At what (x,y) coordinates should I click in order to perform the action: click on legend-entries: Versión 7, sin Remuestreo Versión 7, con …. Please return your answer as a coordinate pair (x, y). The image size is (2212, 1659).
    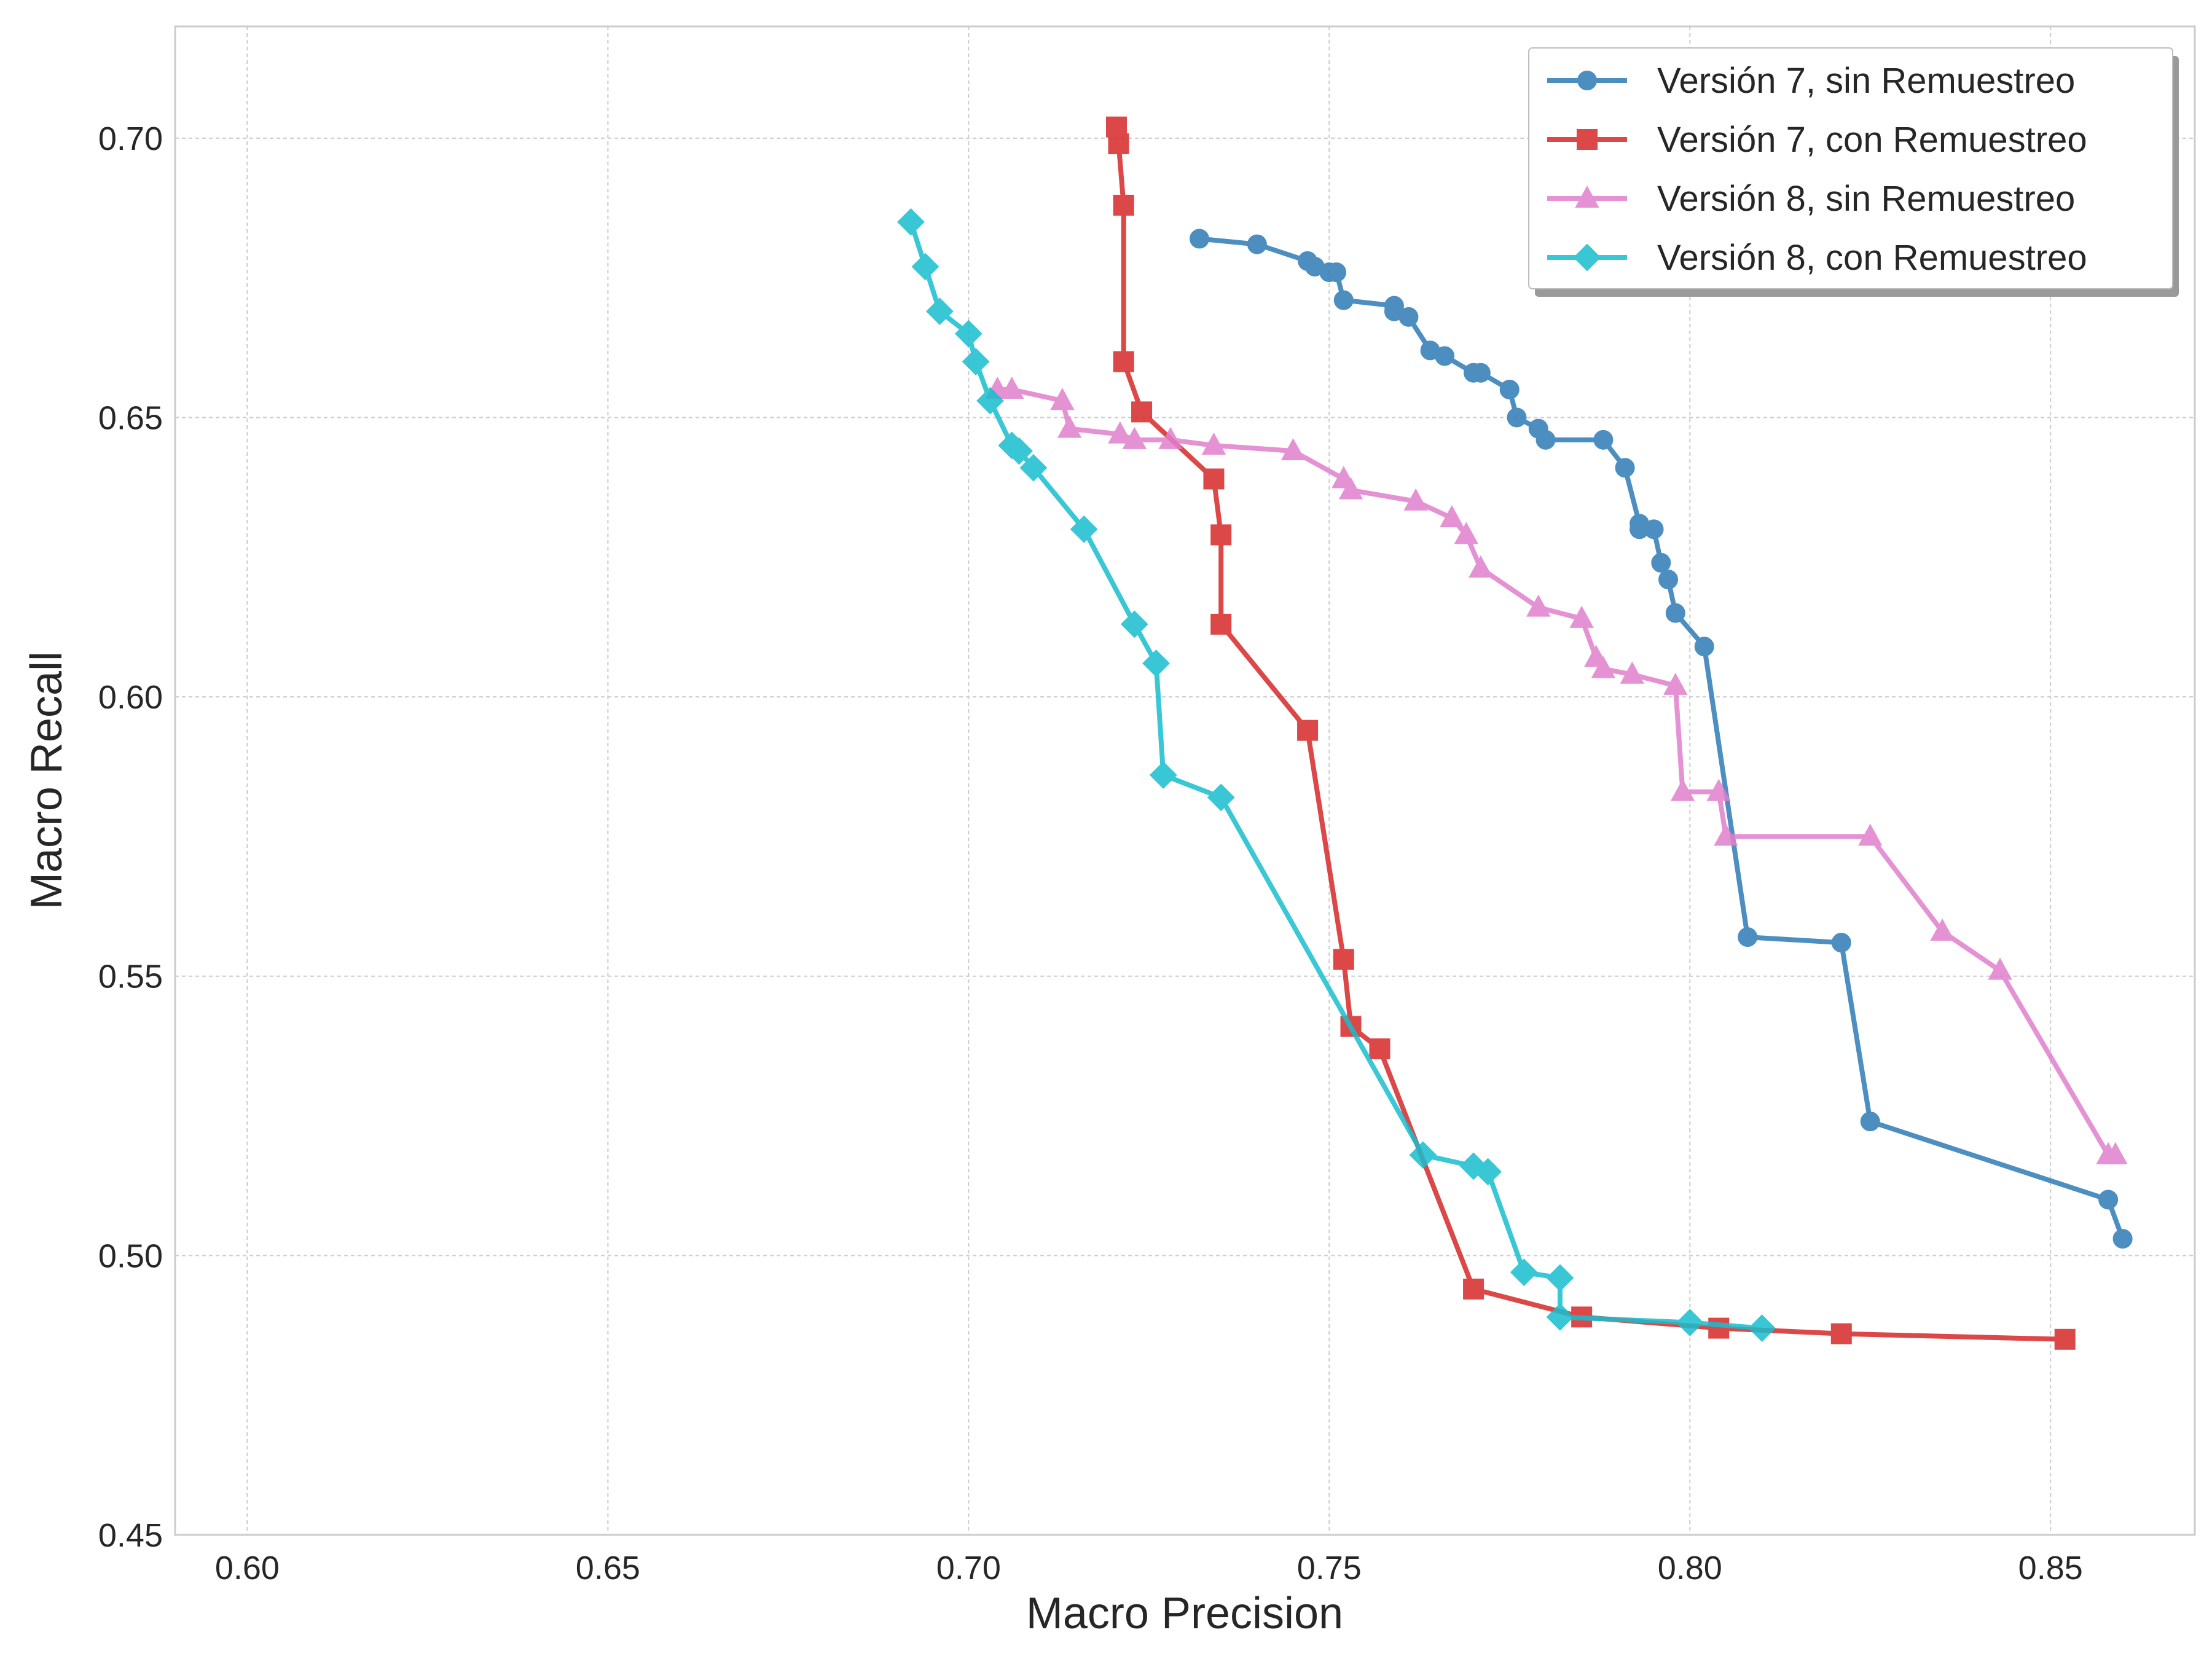
    Looking at the image, I should click on (1817, 169).